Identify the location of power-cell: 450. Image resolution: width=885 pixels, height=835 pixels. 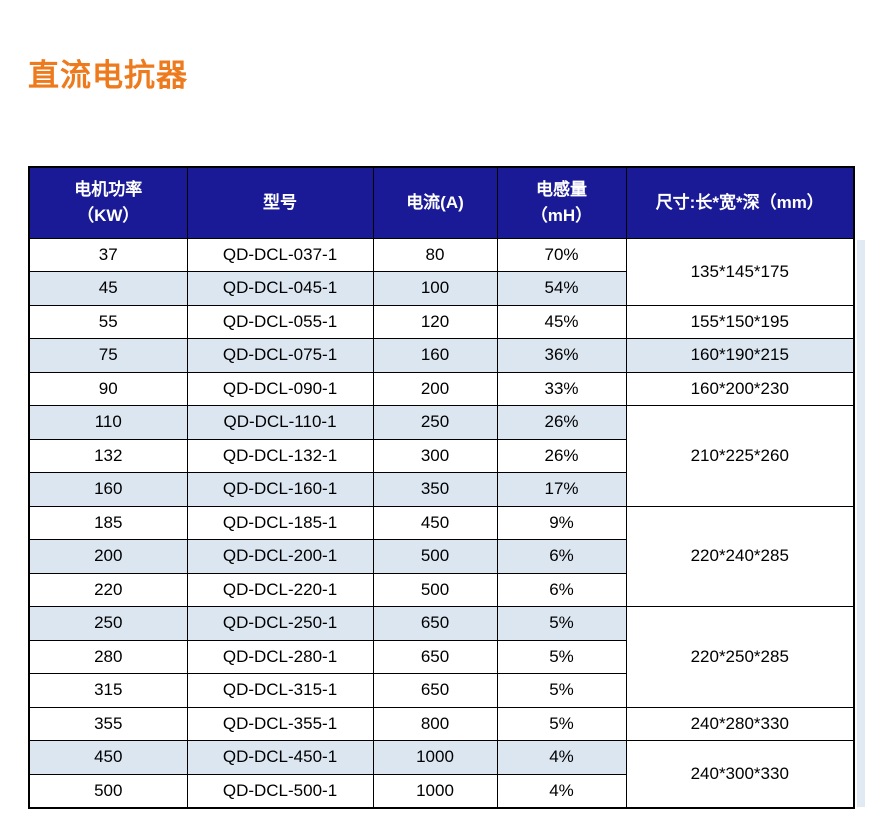
(108, 757).